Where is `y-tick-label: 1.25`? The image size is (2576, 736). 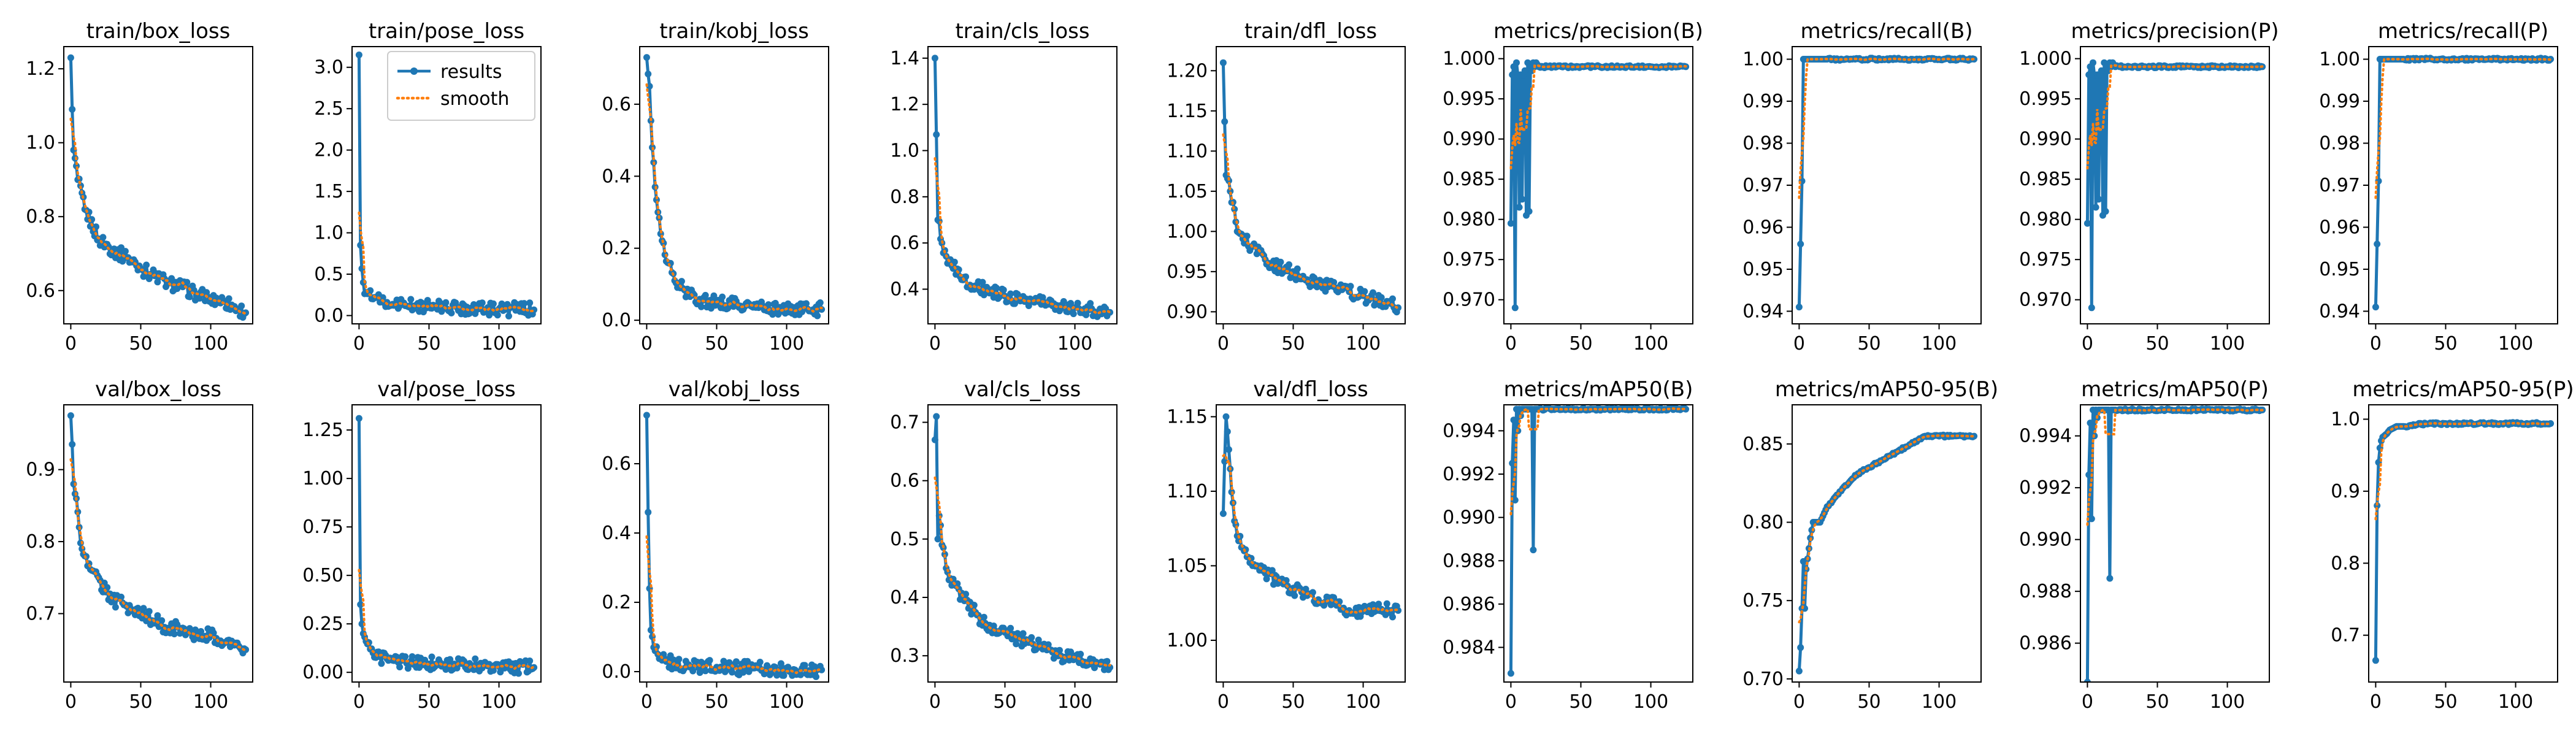
y-tick-label: 1.25 is located at coordinates (322, 430).